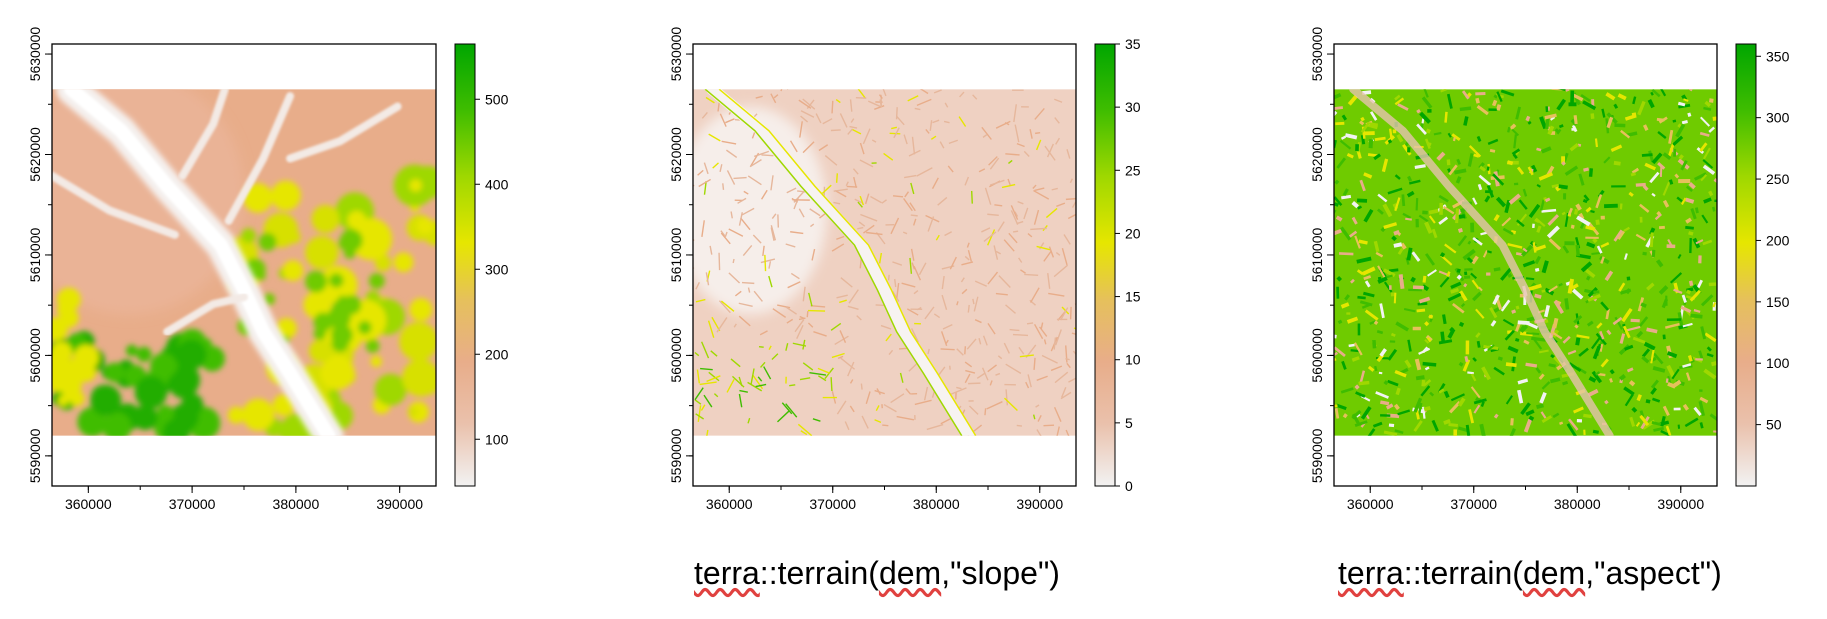  I want to click on legend-tick-label: 400, so click(497, 184).